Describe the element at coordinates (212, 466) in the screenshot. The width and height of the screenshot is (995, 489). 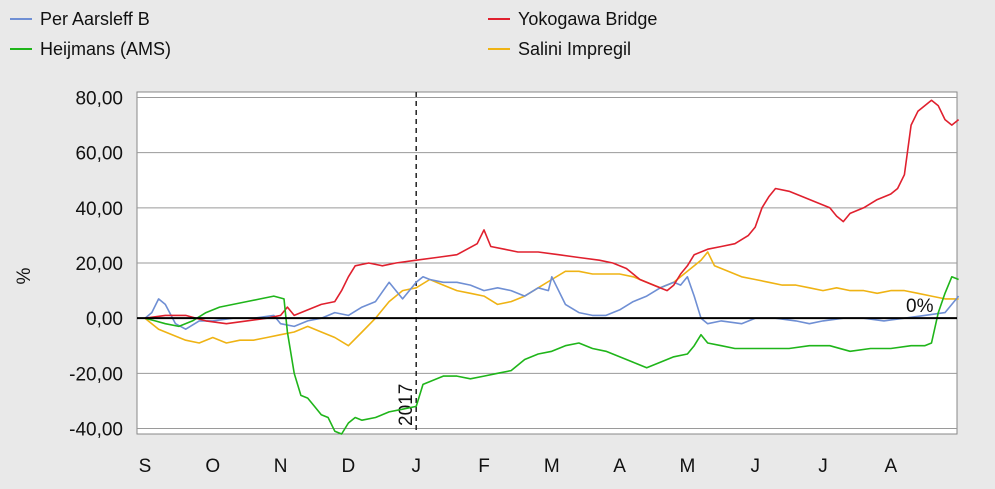
I see `x-tick-label: O` at that location.